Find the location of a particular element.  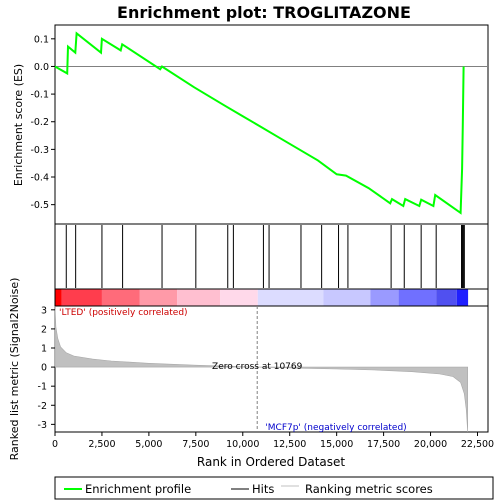

es-y-axis: 0.1 0.0 -0.1 -0.2 -0.3 -0.4 -0.5 is located at coordinates (42, 122).